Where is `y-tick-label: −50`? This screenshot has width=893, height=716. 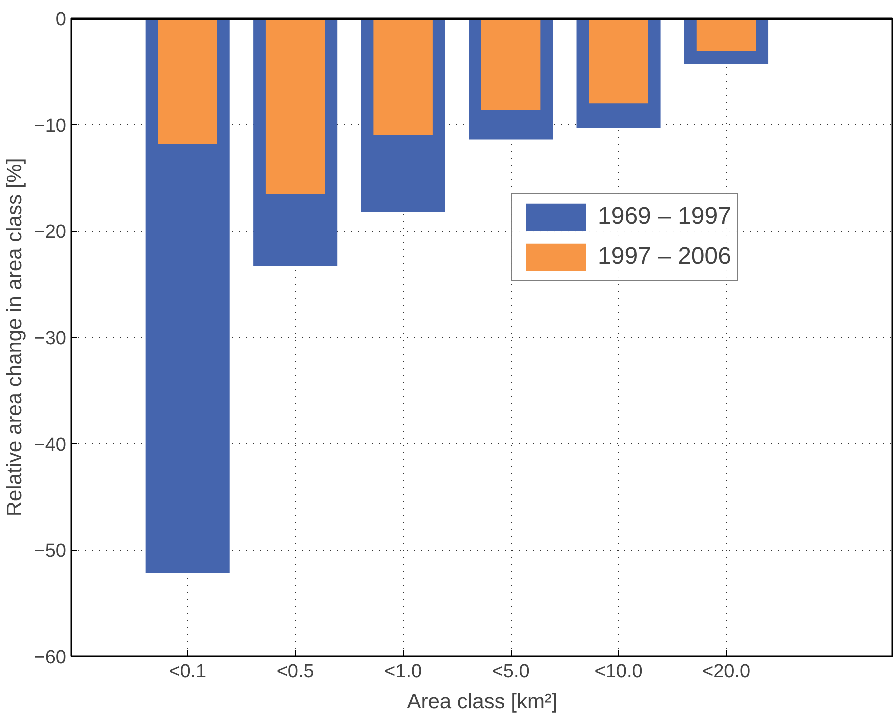 y-tick-label: −50 is located at coordinates (50, 551).